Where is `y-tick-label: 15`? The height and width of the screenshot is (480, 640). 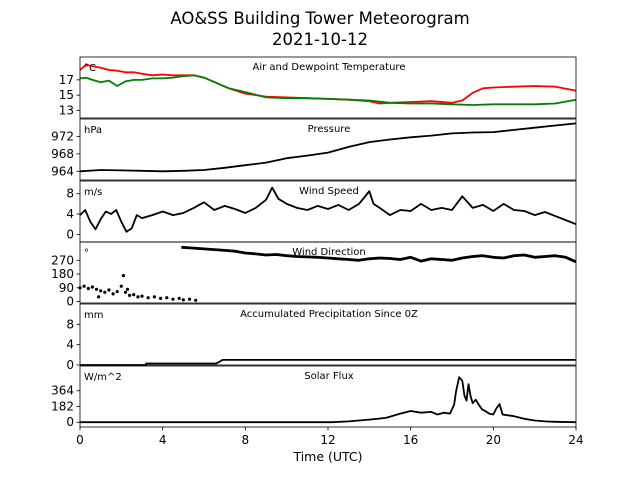 y-tick-label: 15 is located at coordinates (66, 95).